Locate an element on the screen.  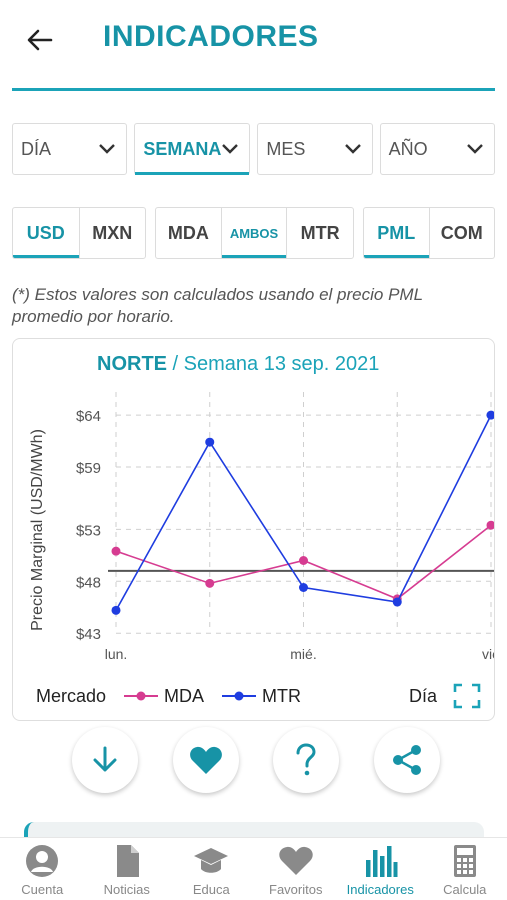
legend-title: Mercado is located at coordinates (71, 695).